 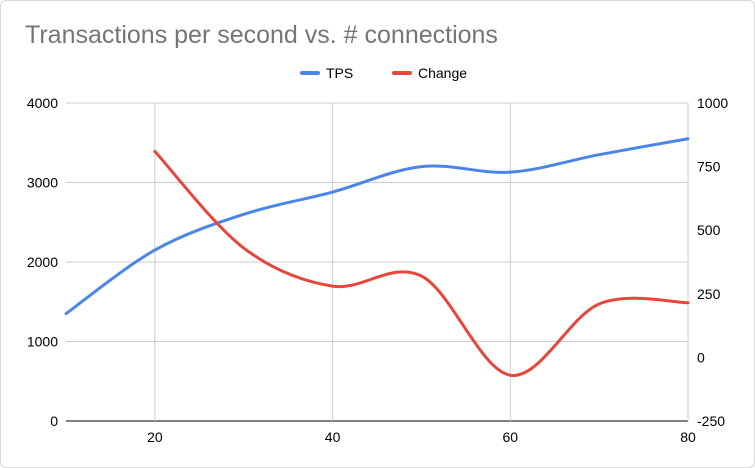 I want to click on y-left-tick-label: 4000, so click(x=42, y=103).